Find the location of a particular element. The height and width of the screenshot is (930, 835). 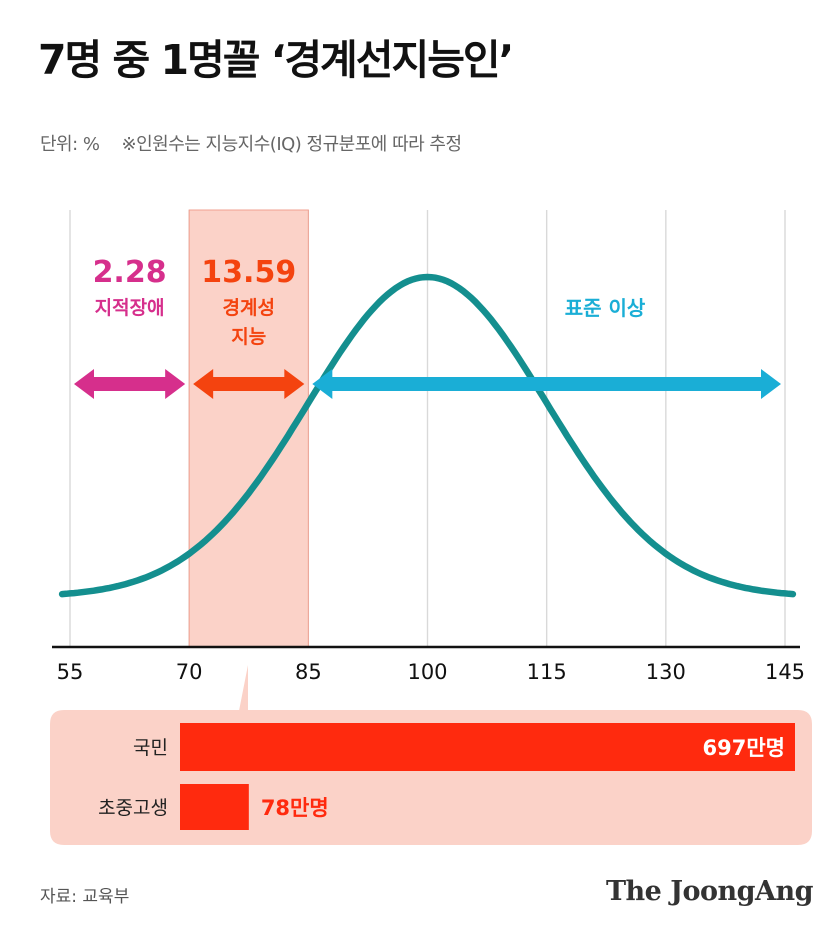

borderline-label-line-2: 지능 is located at coordinates (248, 337).